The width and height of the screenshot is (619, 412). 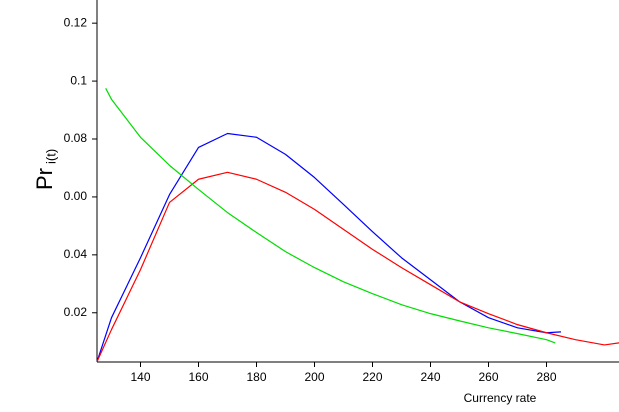 What do you see at coordinates (488, 377) in the screenshot?
I see `x-tick-label: 260` at bounding box center [488, 377].